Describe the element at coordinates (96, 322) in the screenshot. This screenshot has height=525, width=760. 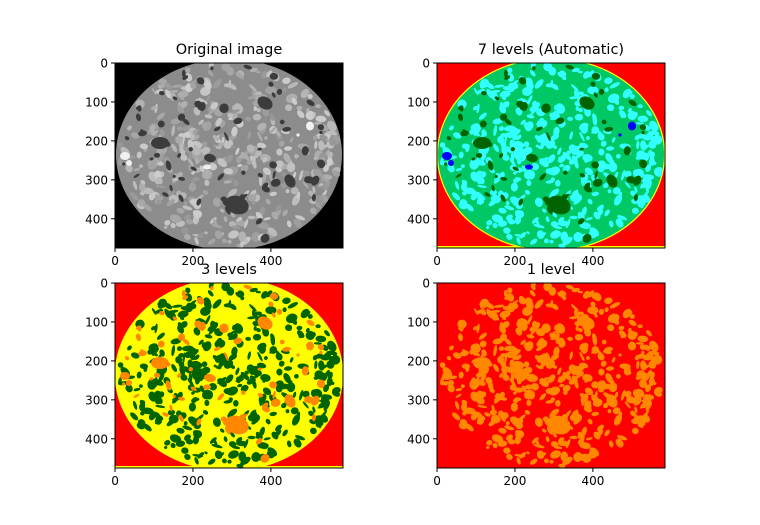
I see `y-tick-label: 100` at that location.